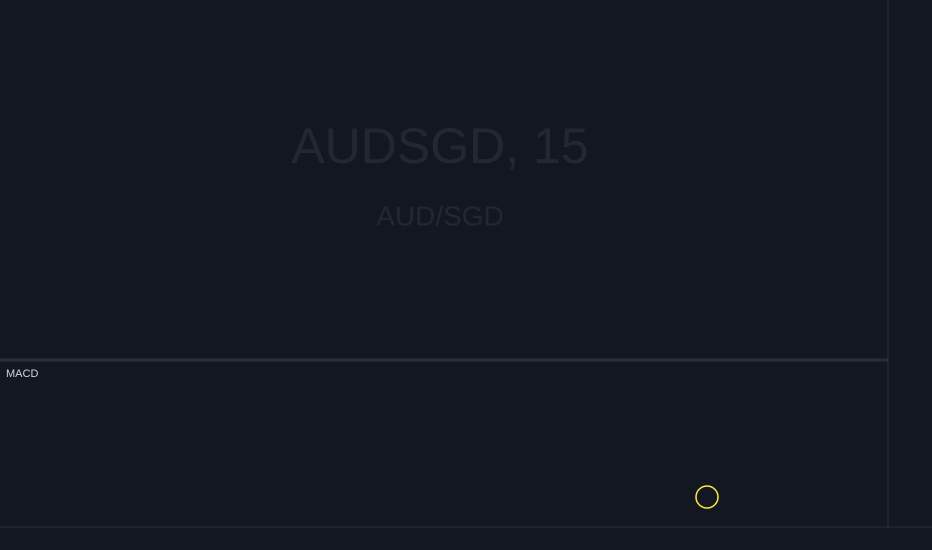  What do you see at coordinates (707, 497) in the screenshot?
I see `annotation-circle` at bounding box center [707, 497].